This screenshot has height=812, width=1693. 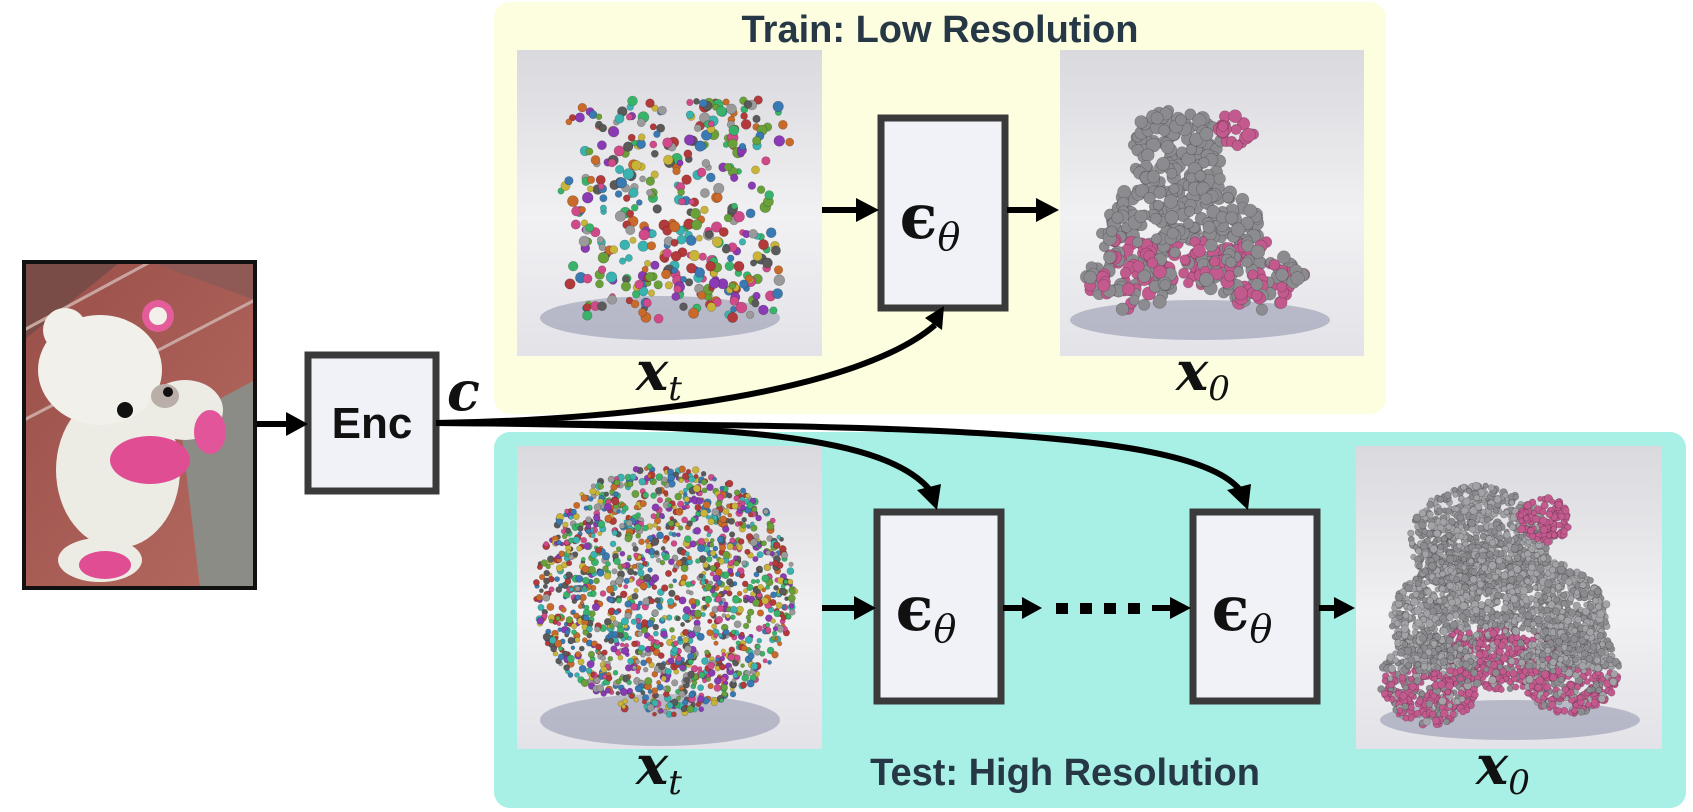 I want to click on test-denoiser-block-1: ϵθ, so click(x=939, y=606).